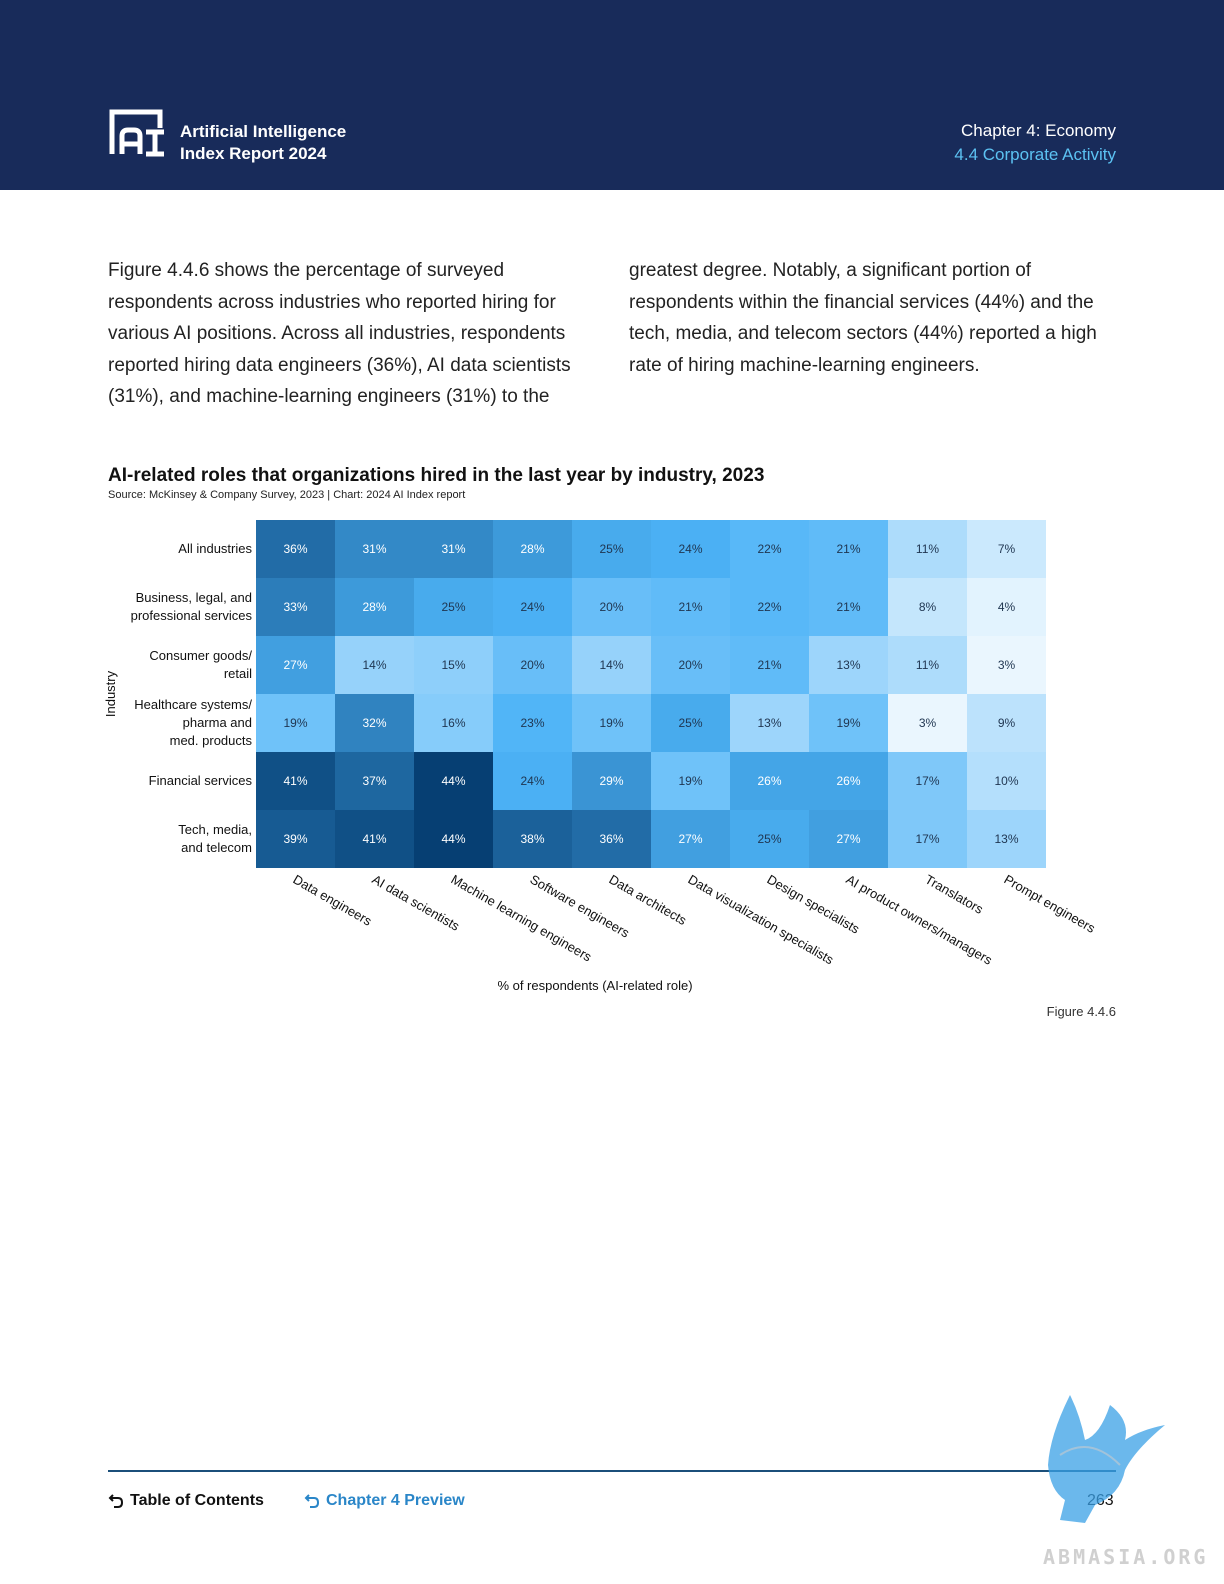  I want to click on table-of-contents-link: Table of Contents, so click(186, 1501).